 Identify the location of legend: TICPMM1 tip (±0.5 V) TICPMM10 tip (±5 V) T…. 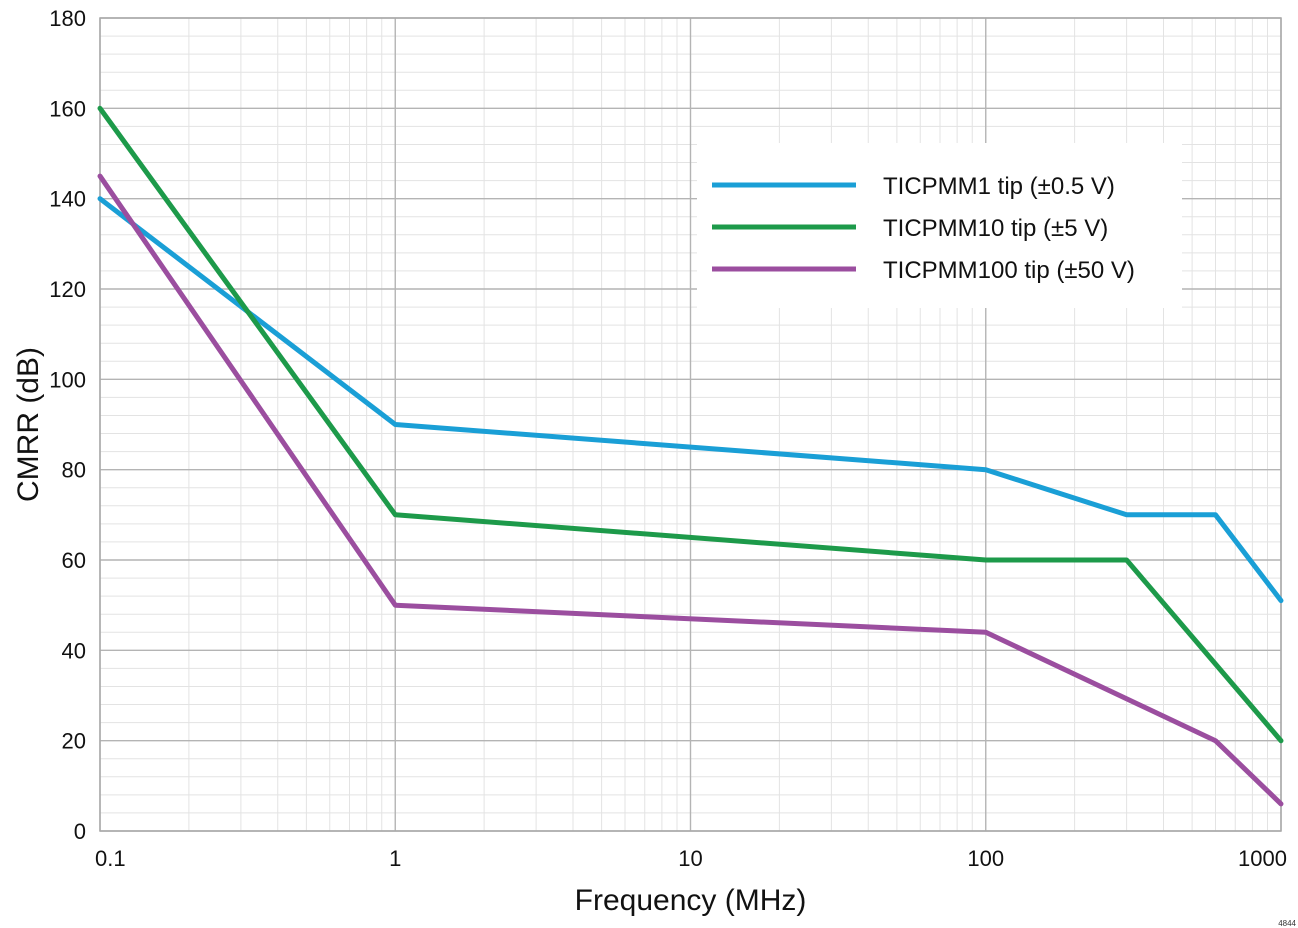
(939, 225).